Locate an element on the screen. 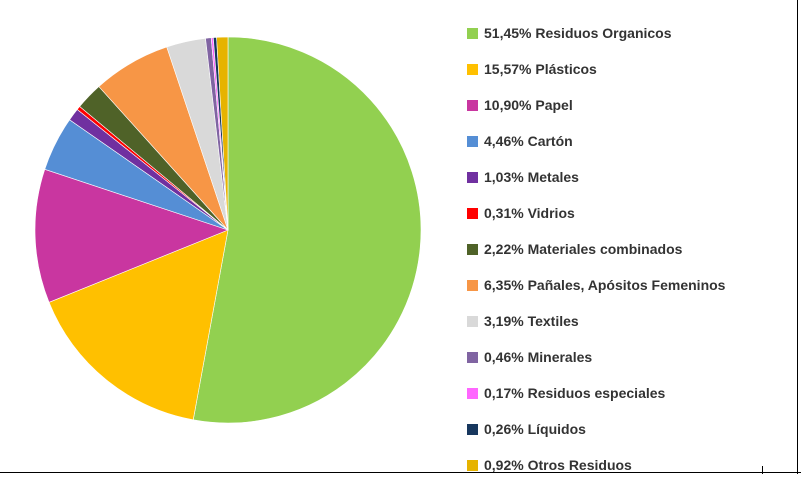 The width and height of the screenshot is (801, 483). legend-item-11: 0,26% Líquidos is located at coordinates (632, 429).